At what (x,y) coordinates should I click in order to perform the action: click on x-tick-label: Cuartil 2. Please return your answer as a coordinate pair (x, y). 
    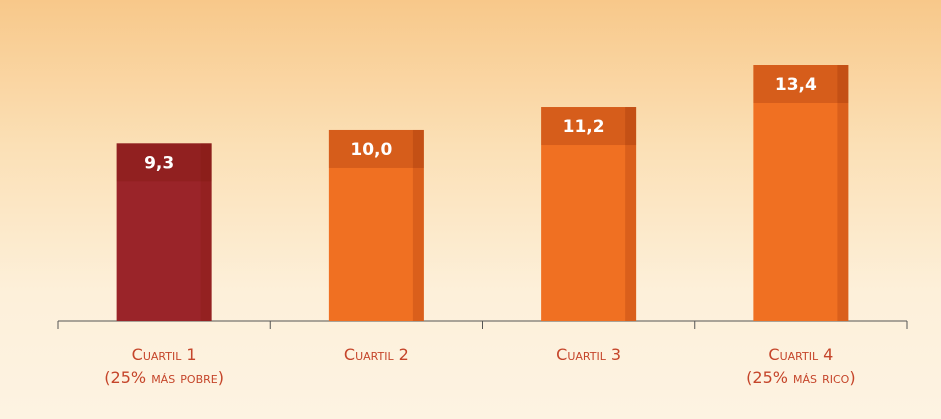
    Looking at the image, I should click on (376, 354).